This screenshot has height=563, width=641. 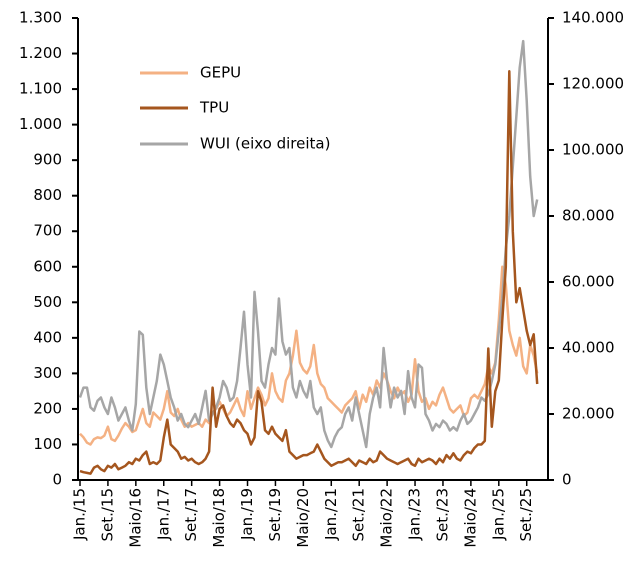 I want to click on yticks-label: 600, so click(x=47, y=266).